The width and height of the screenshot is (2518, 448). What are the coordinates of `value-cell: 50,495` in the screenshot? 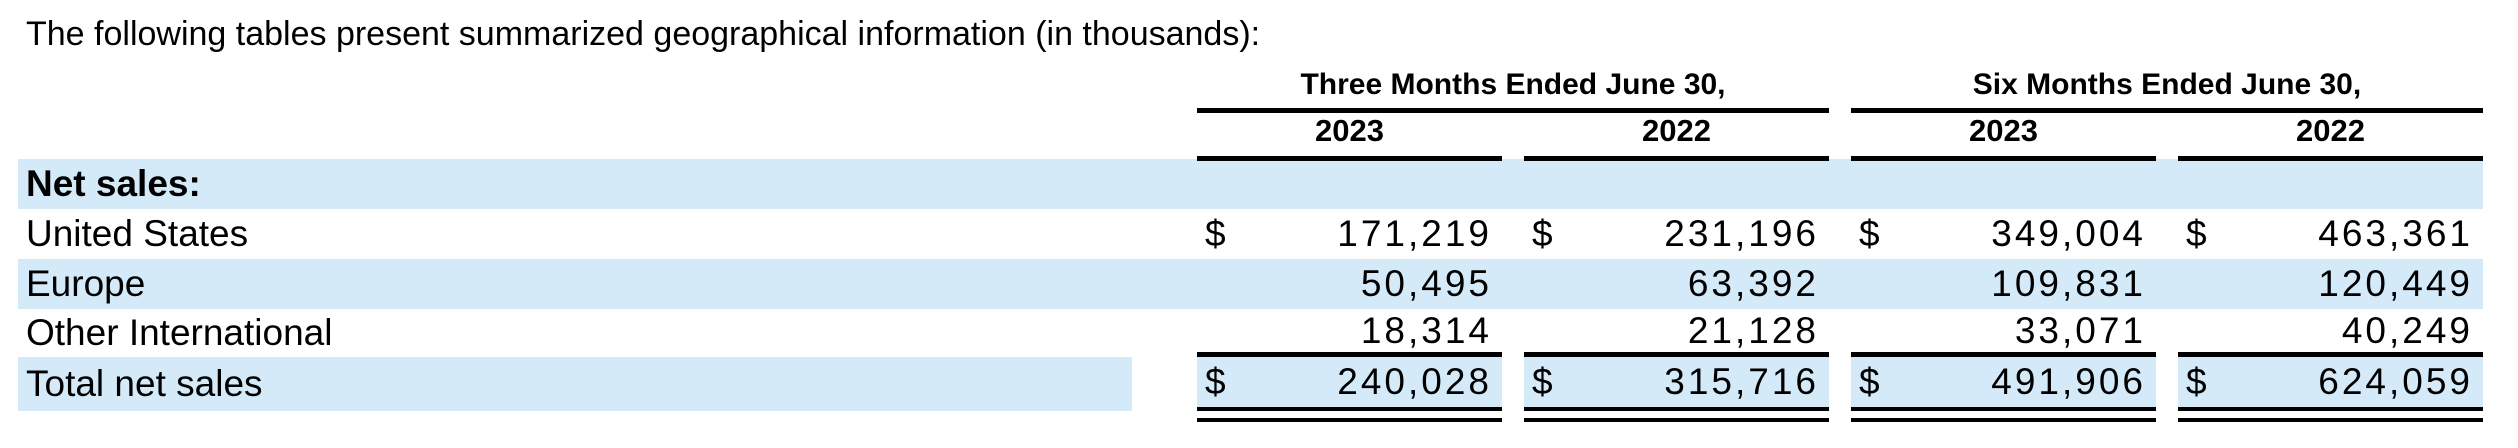 It's located at (1349, 284).